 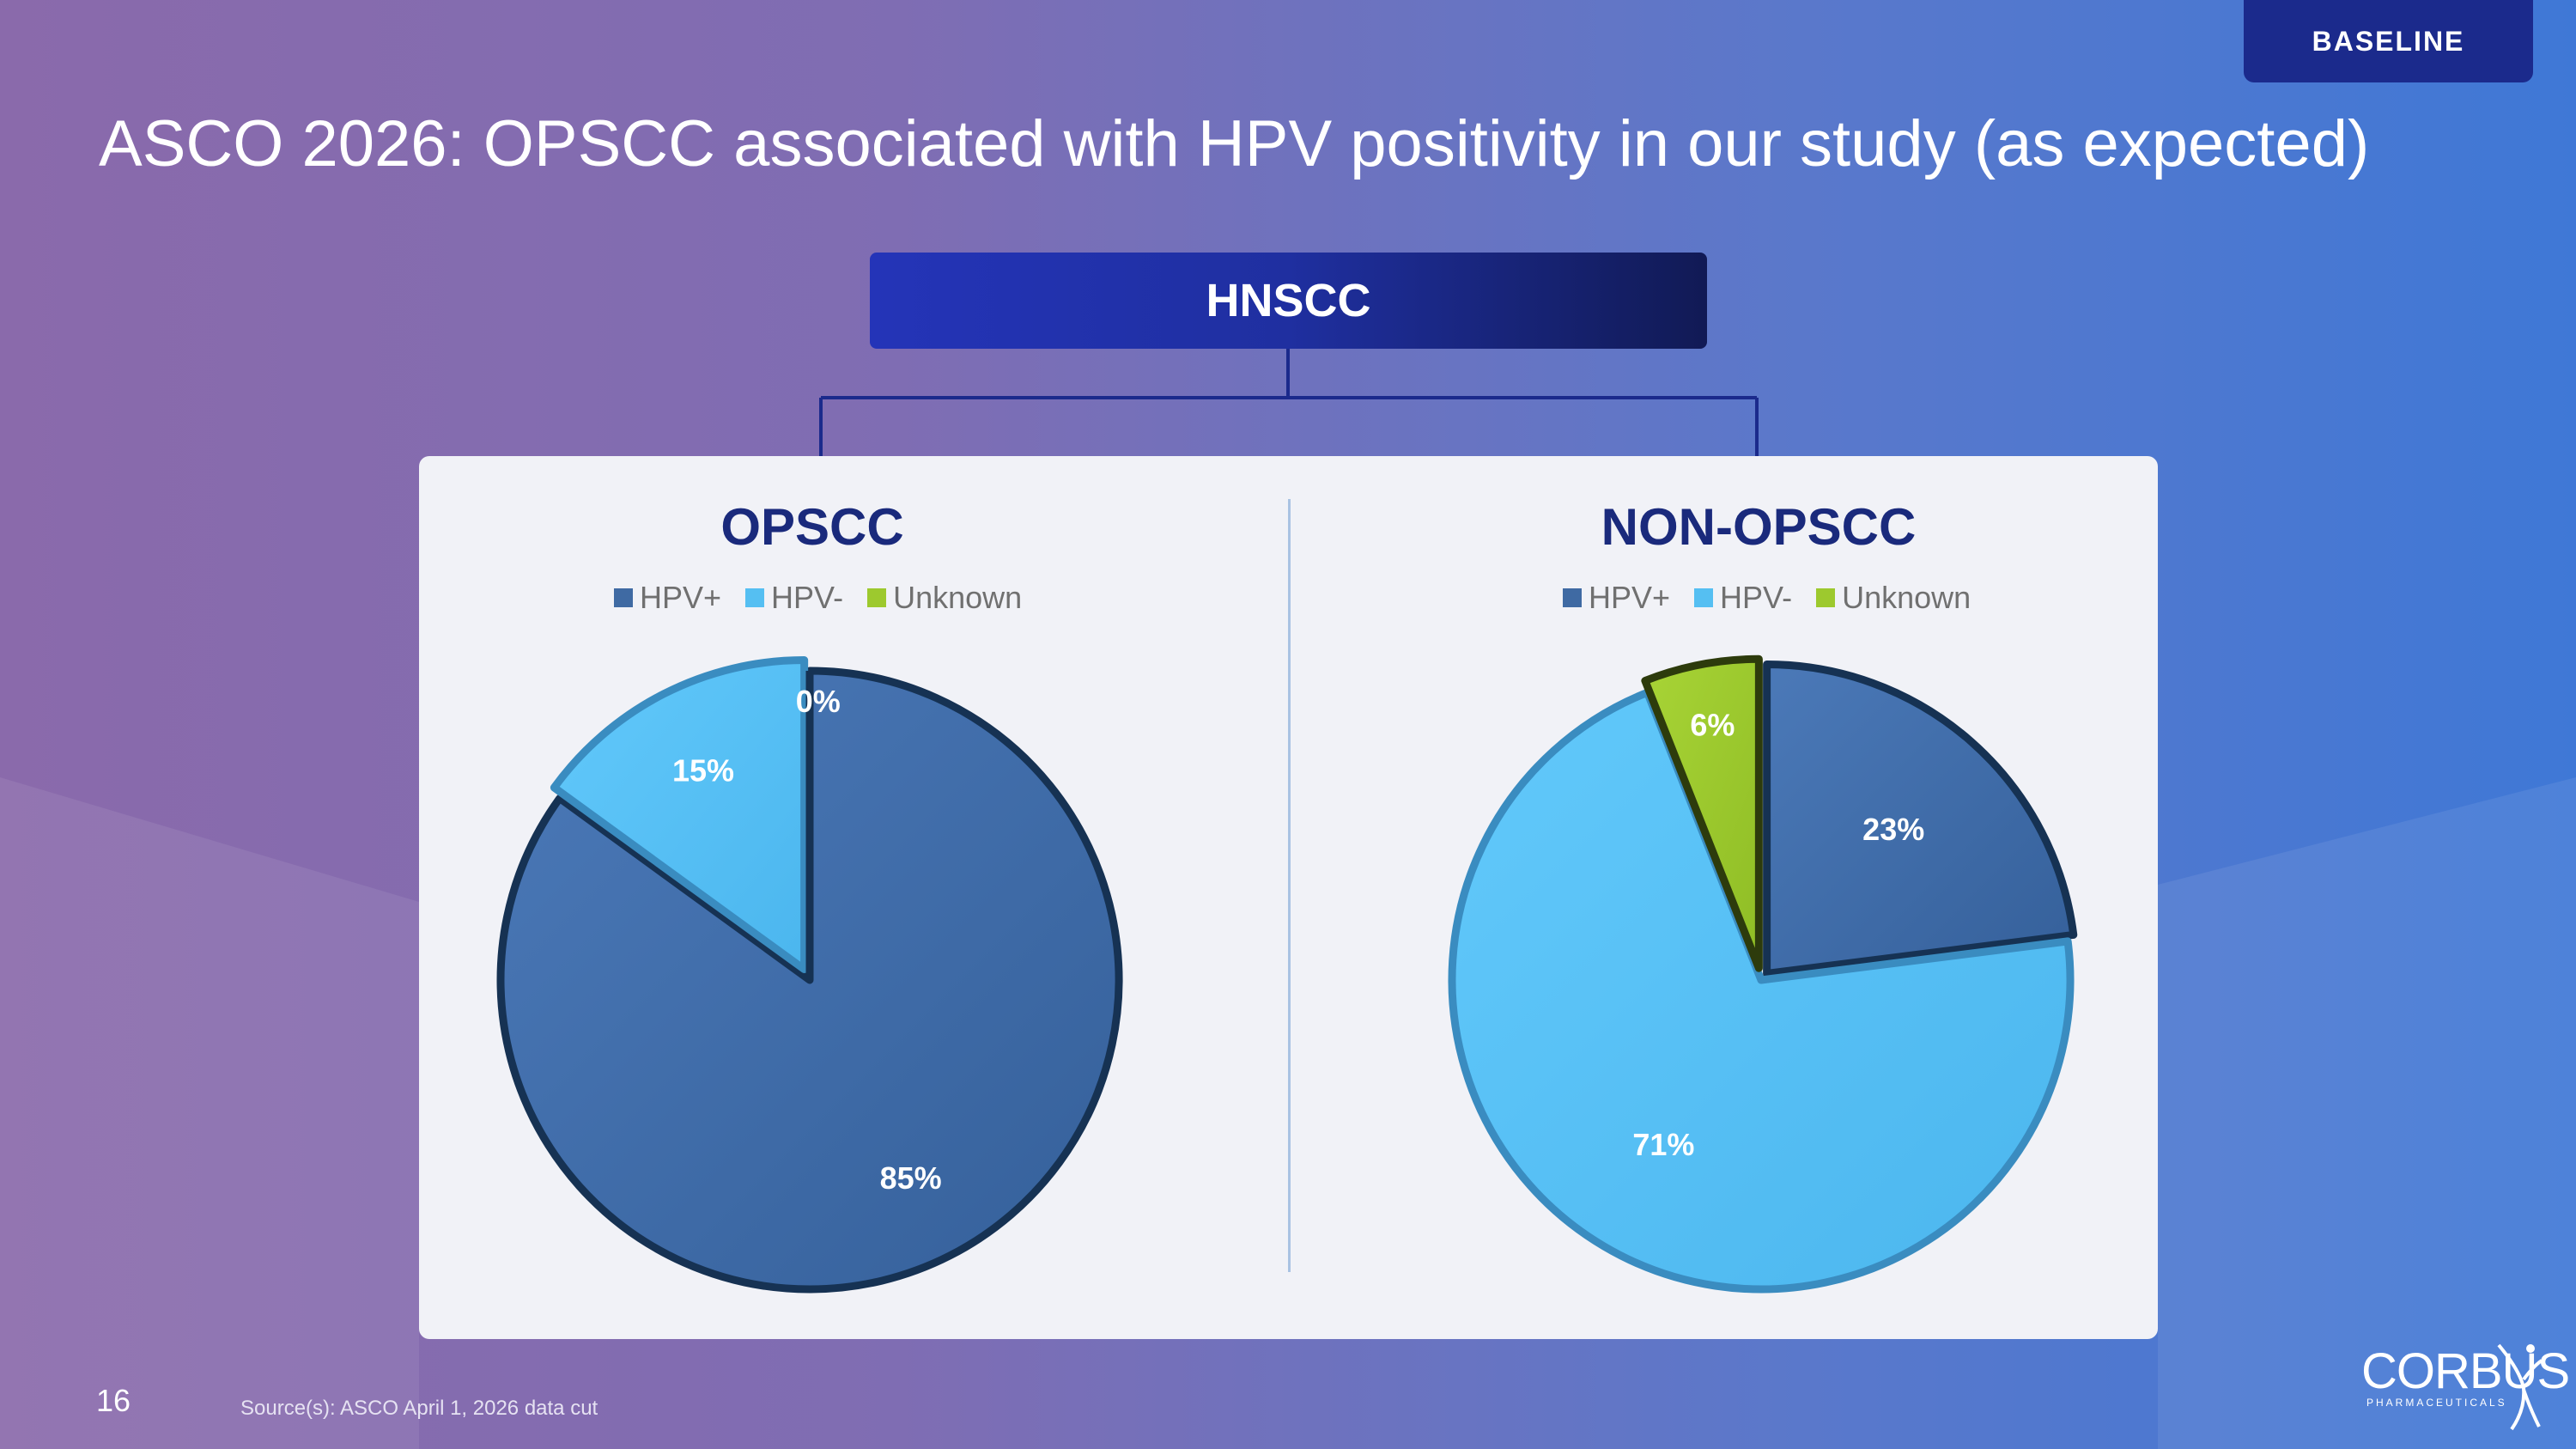 I want to click on pie-1: 23% 71% 6%, so click(x=1763, y=974).